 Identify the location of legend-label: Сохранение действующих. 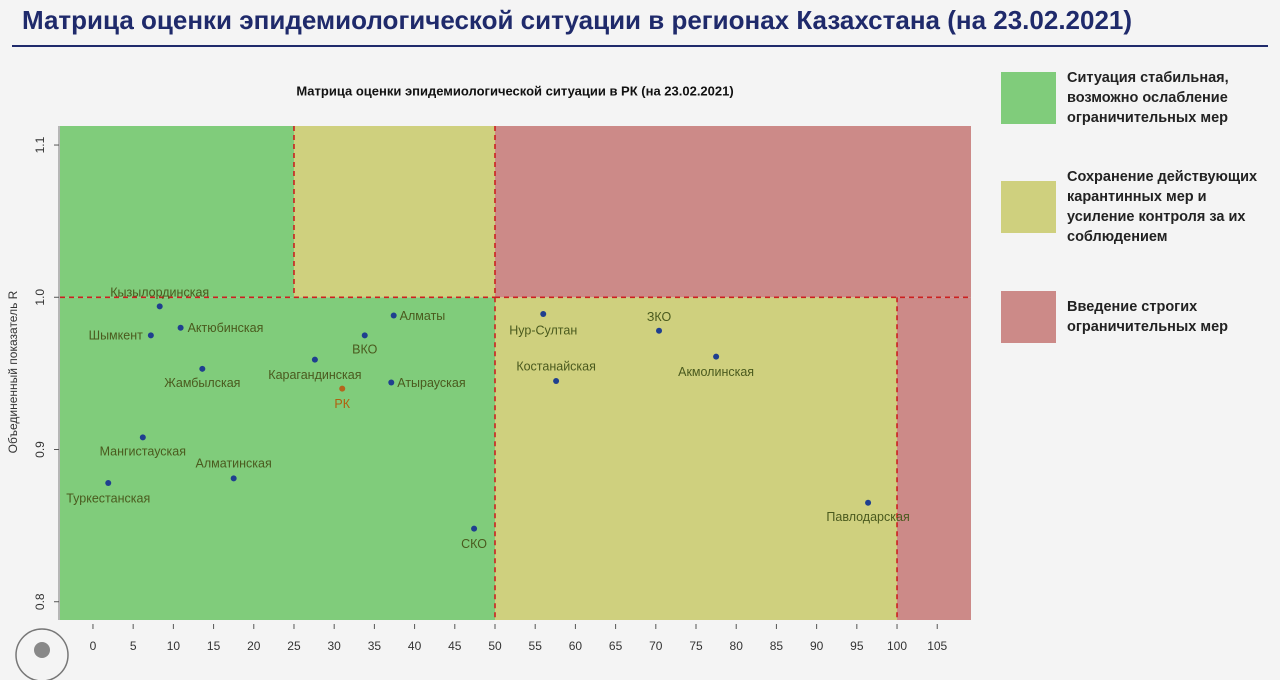
(1162, 177).